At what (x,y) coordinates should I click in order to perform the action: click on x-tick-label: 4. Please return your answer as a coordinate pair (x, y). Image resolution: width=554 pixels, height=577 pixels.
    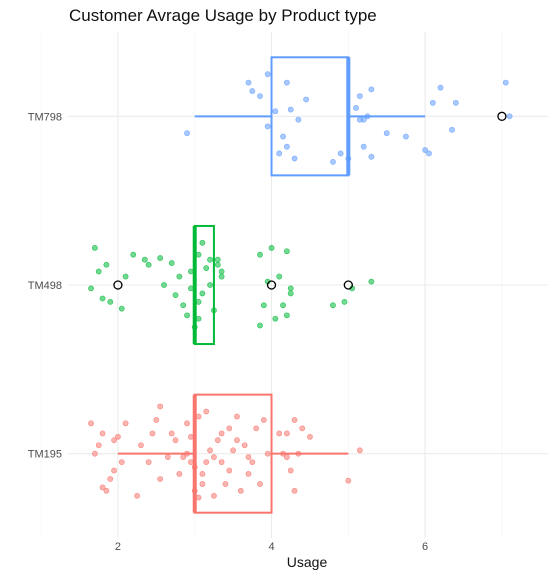
    Looking at the image, I should click on (271, 547).